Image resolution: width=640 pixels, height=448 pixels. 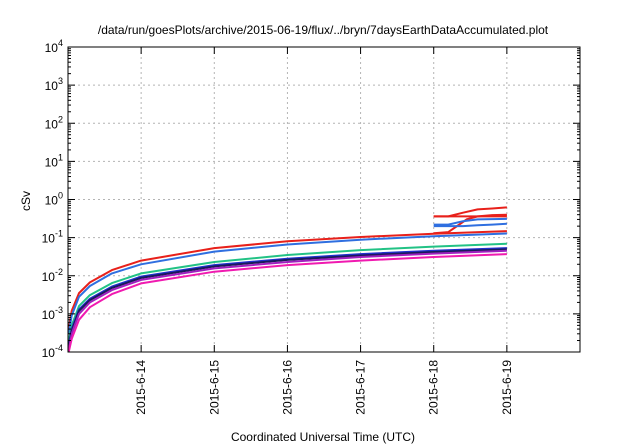 I want to click on x-axis-label: Coordinated Universal Time (UTC), so click(x=323, y=437).